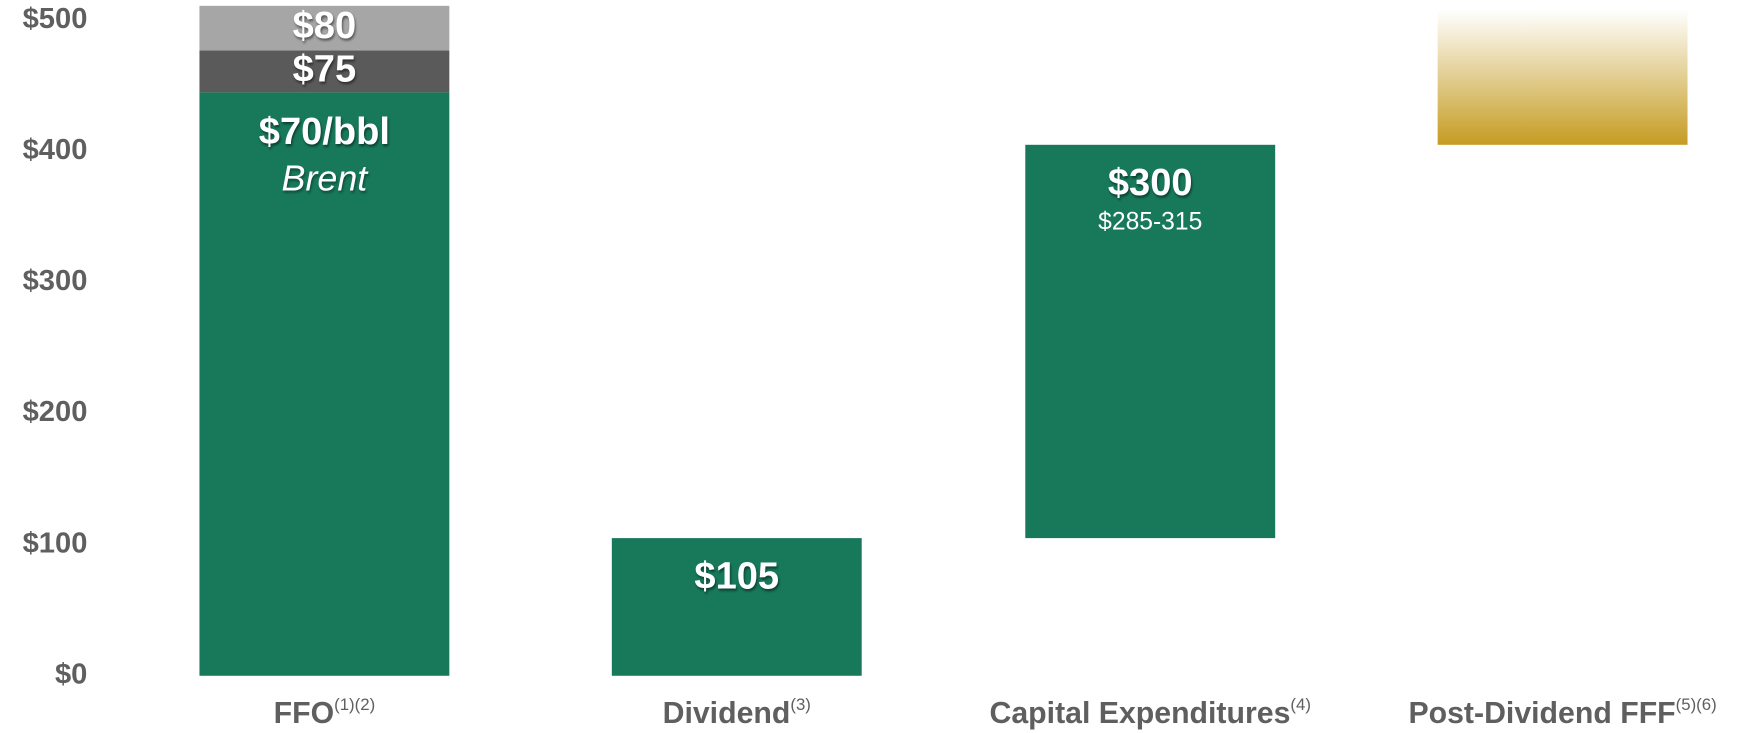  Describe the element at coordinates (55, 412) in the screenshot. I see `y-tick-label: $200` at that location.